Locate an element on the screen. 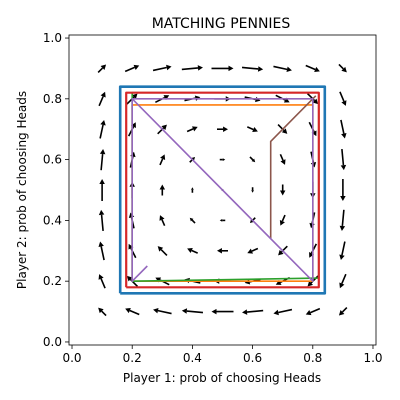  y-tick-label: 0.6 is located at coordinates (52, 160).